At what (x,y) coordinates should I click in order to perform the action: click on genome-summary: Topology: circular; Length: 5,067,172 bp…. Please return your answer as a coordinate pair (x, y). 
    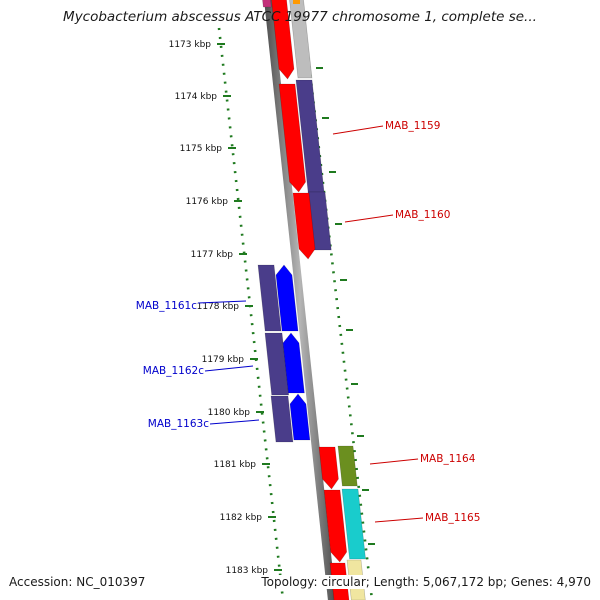
    Looking at the image, I should click on (426, 582).